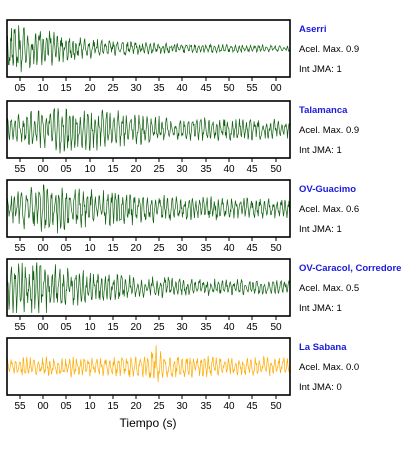 This screenshot has width=410, height=460. Describe the element at coordinates (66, 248) in the screenshot. I see `x-tick-label-2-2: 05` at that location.